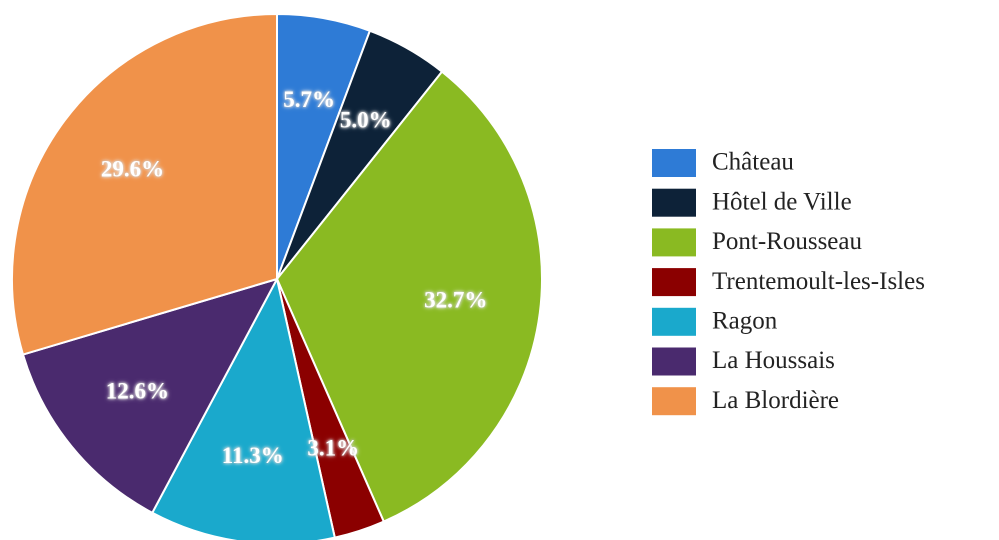 Image resolution: width=999 pixels, height=540 pixels. Describe the element at coordinates (773, 360) in the screenshot. I see `legend-label: La Houssais` at that location.